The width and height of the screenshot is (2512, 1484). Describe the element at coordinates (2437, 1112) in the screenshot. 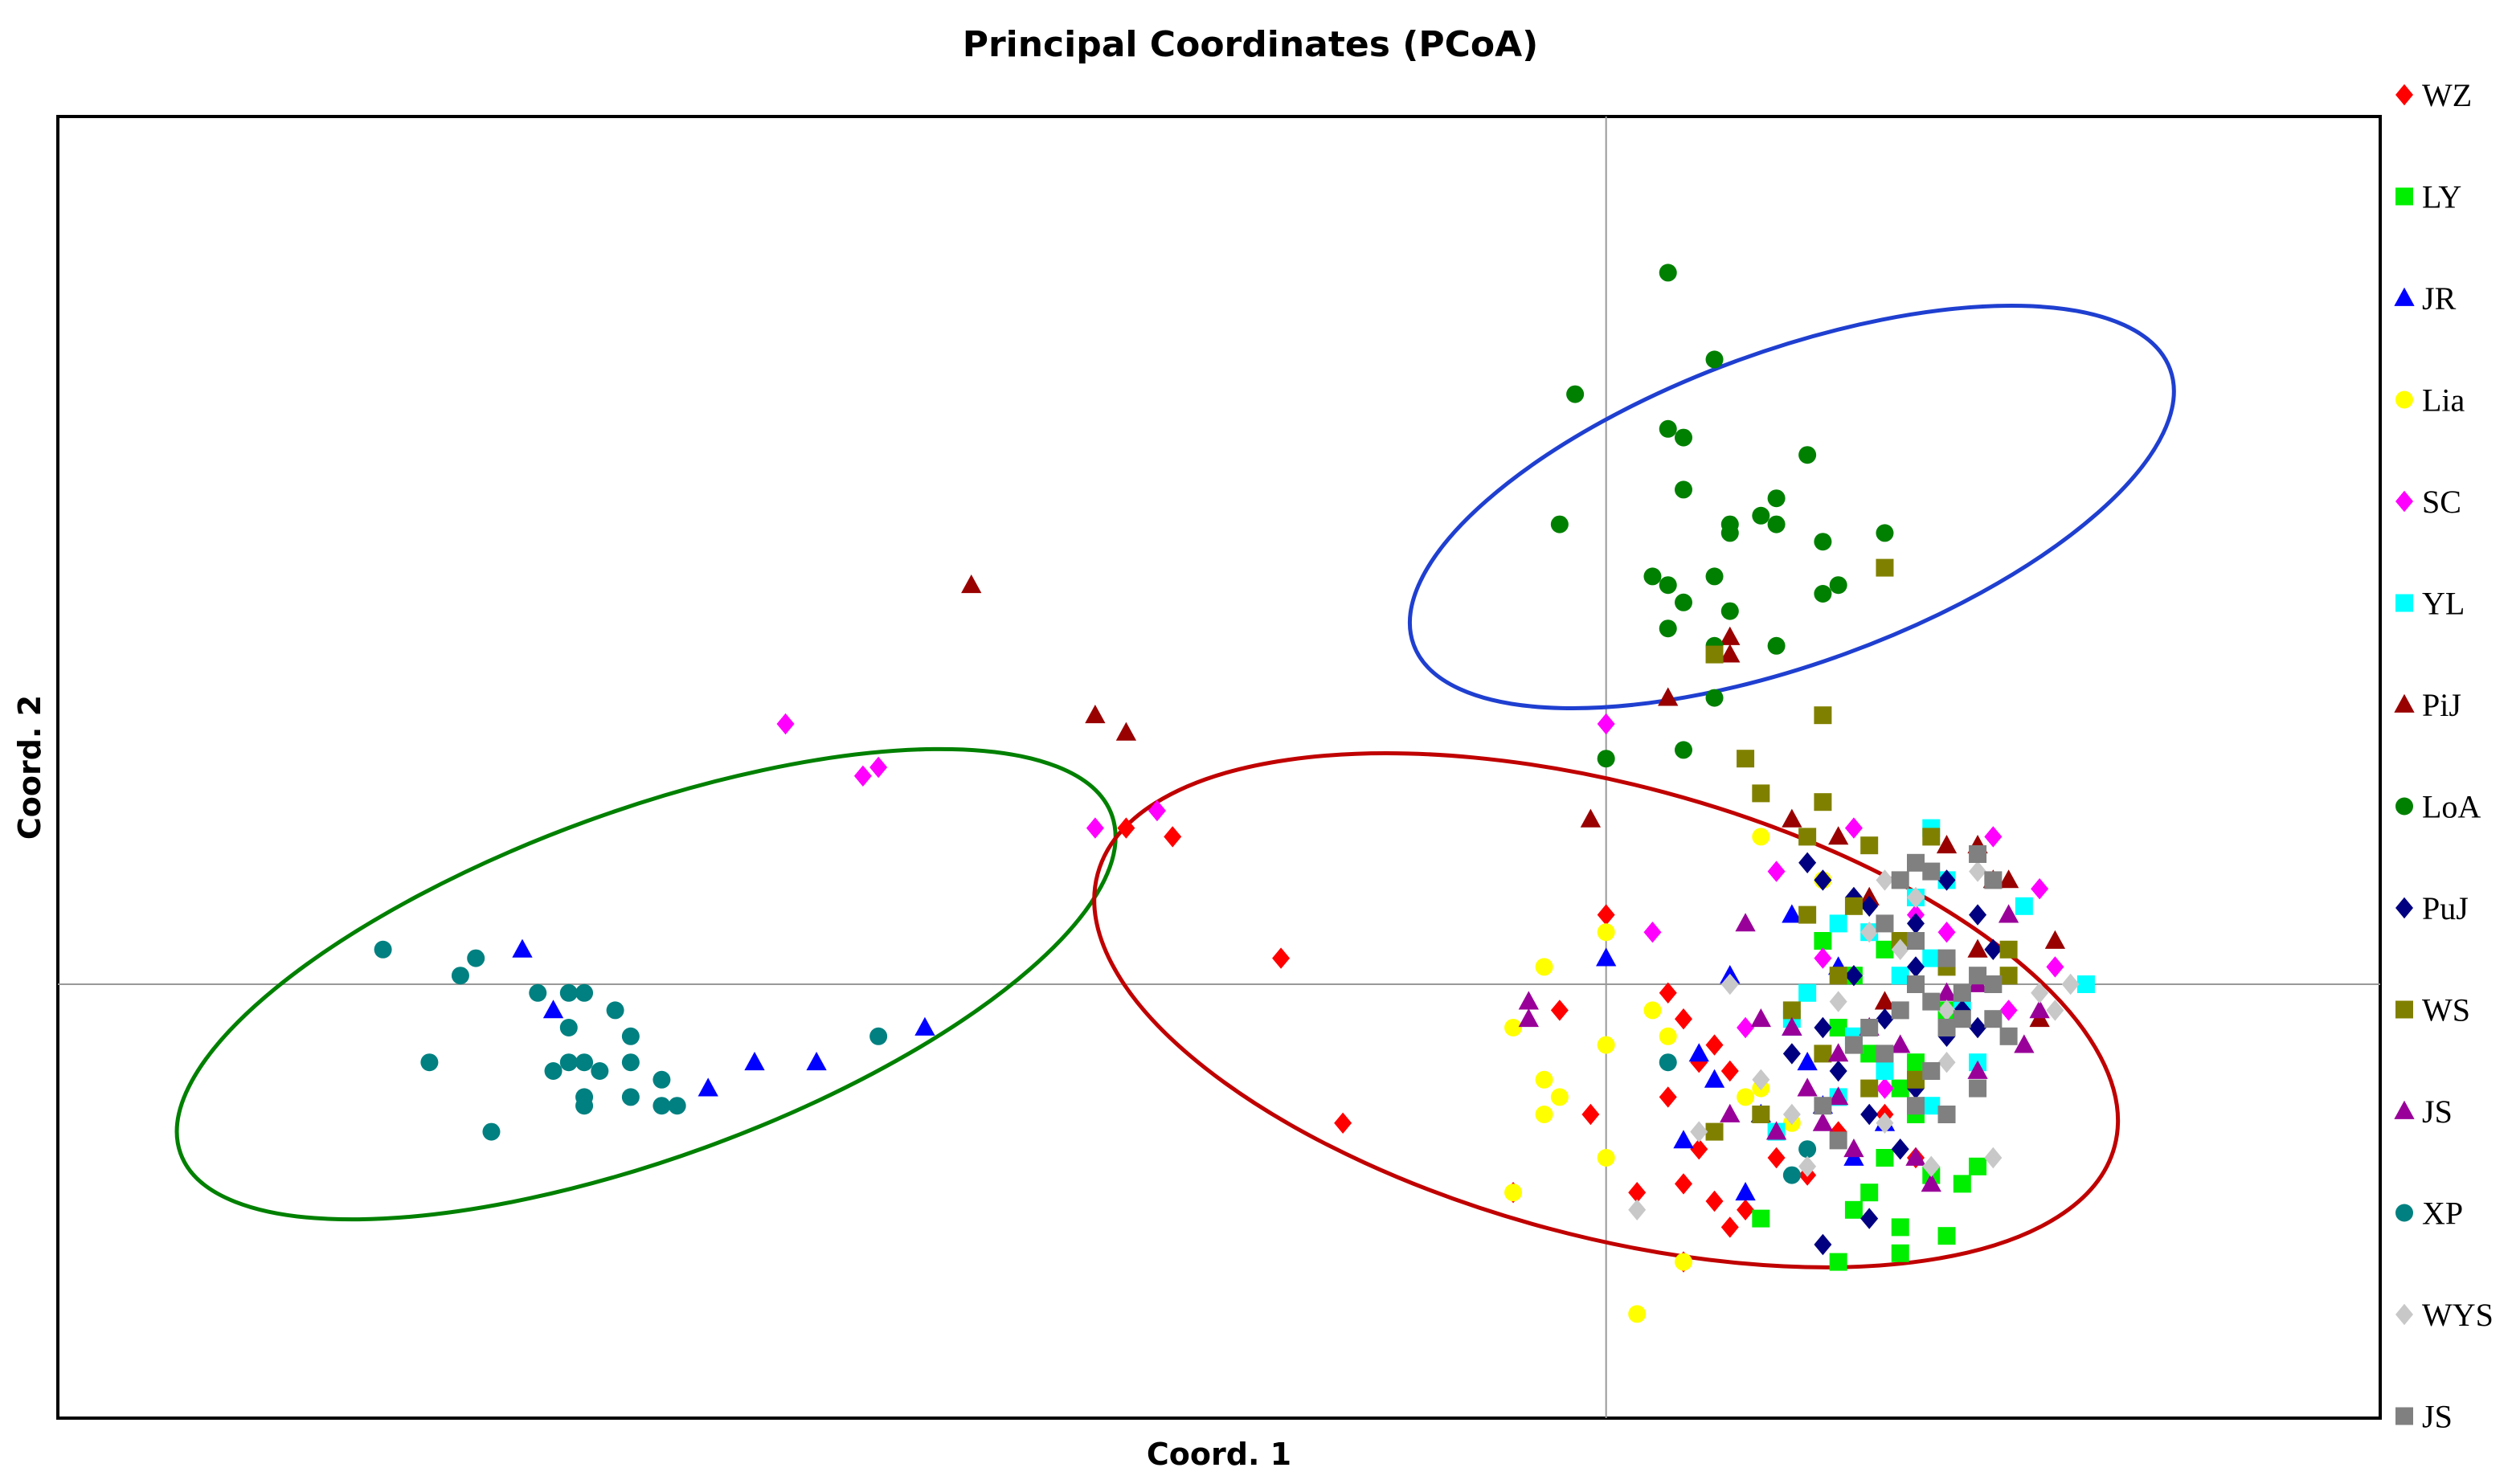

I see `legend-label: JS` at that location.